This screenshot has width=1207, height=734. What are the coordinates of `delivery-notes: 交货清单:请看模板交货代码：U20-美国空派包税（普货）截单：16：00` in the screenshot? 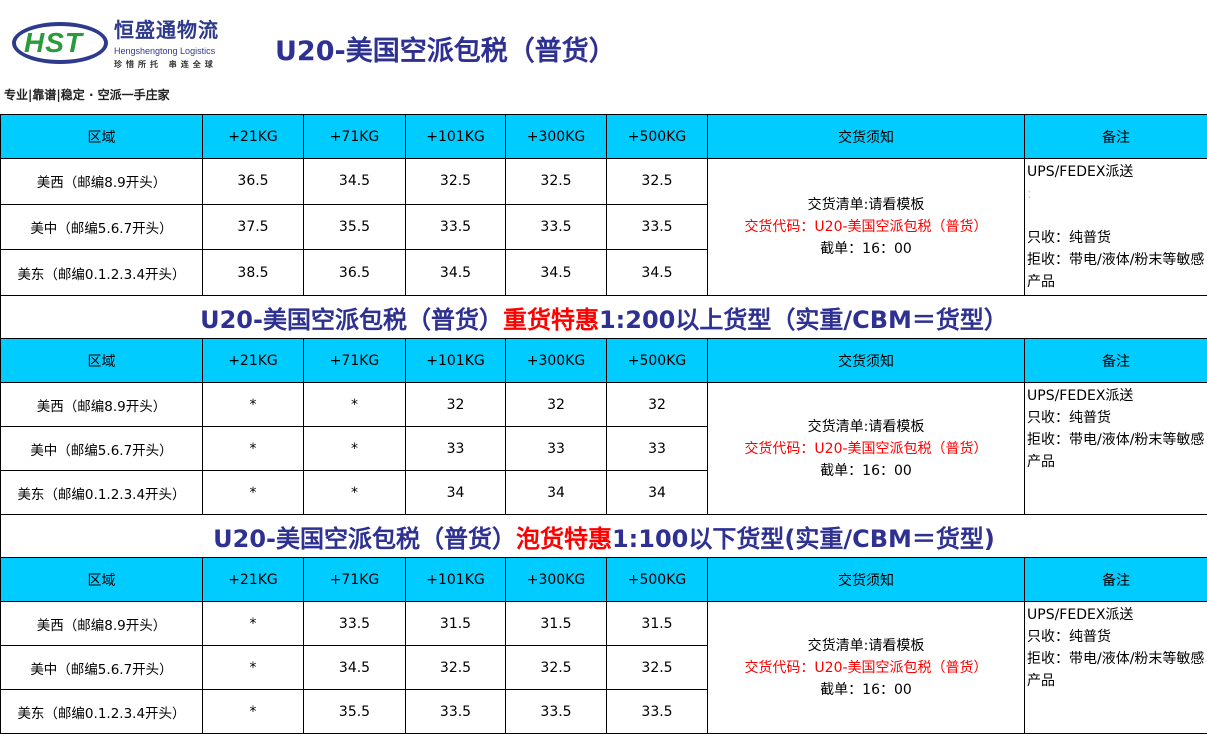 It's located at (866, 449).